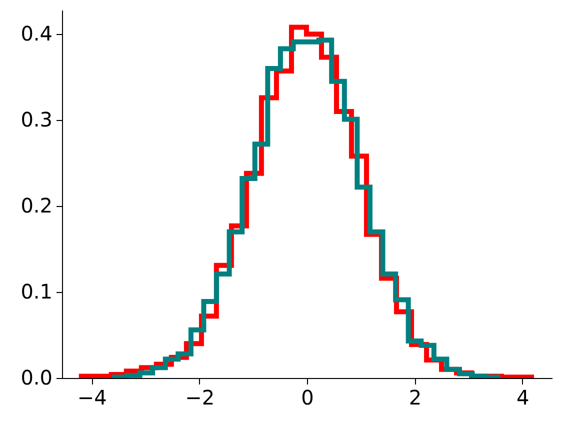 The width and height of the screenshot is (567, 425). Describe the element at coordinates (92, 398) in the screenshot. I see `x-tick-label: −4` at that location.